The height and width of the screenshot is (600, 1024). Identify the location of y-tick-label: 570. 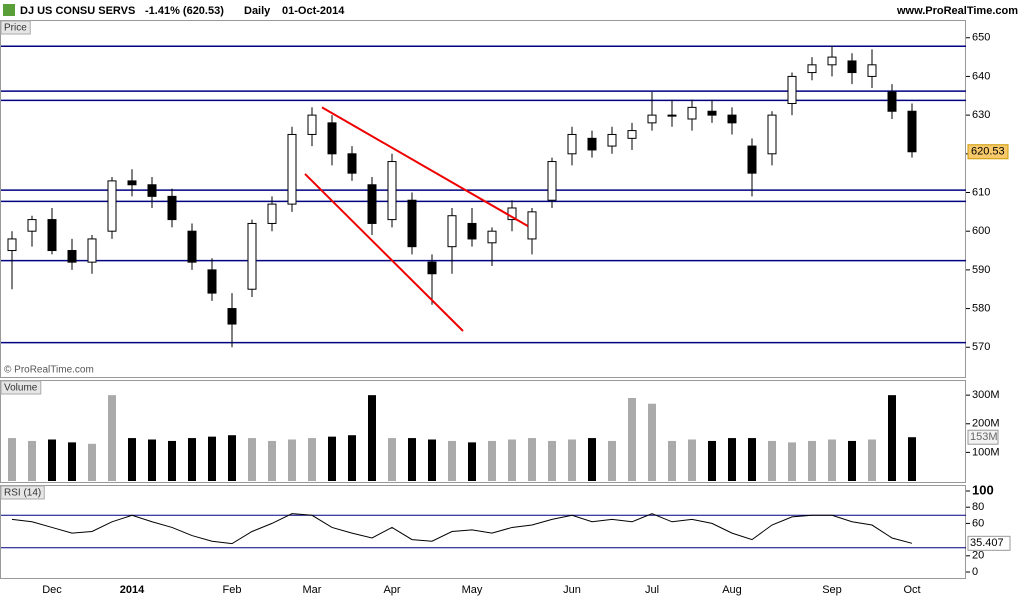
(981, 347).